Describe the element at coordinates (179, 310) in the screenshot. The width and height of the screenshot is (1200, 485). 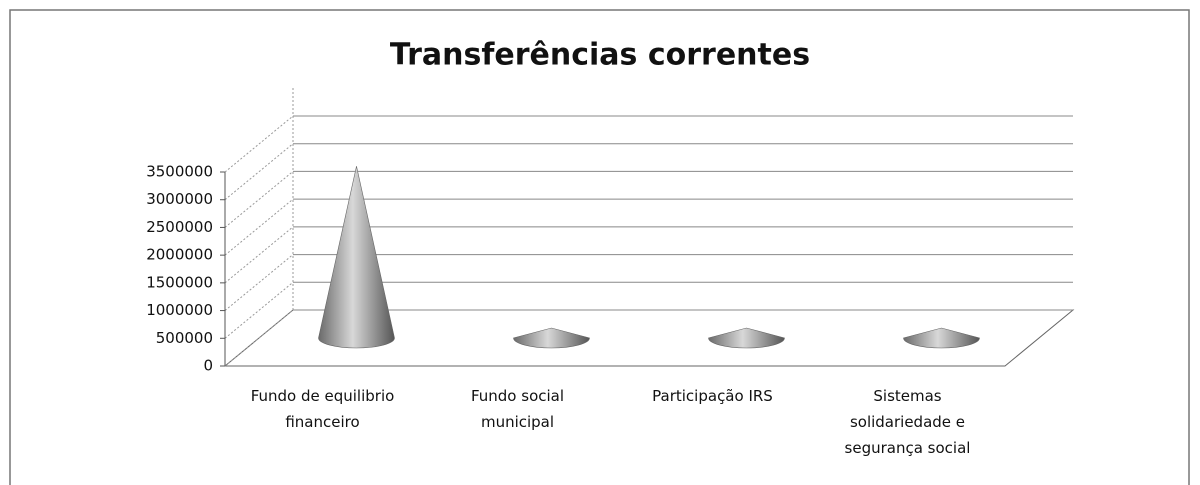
I see `y-tick-label: 1000000` at that location.